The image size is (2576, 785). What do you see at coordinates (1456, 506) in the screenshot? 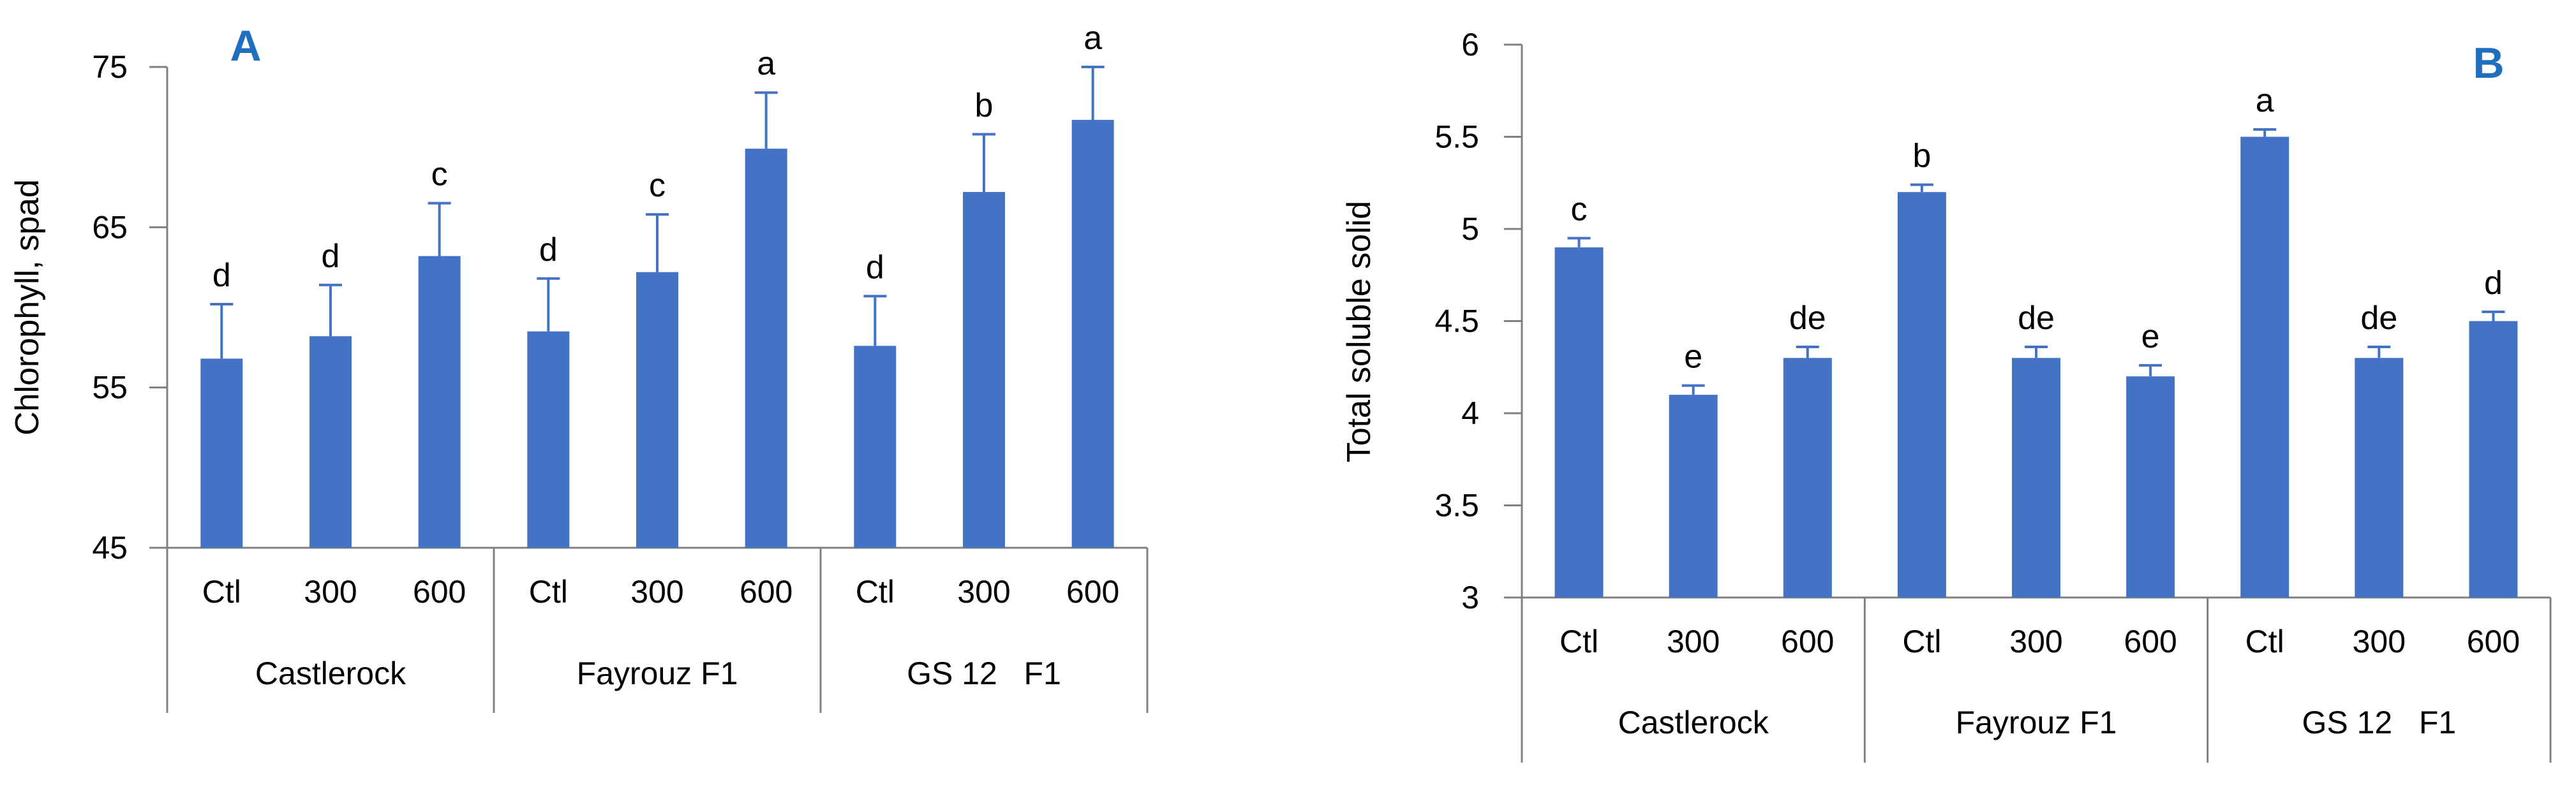
I see `y-tick-label: 3.5` at bounding box center [1456, 506].